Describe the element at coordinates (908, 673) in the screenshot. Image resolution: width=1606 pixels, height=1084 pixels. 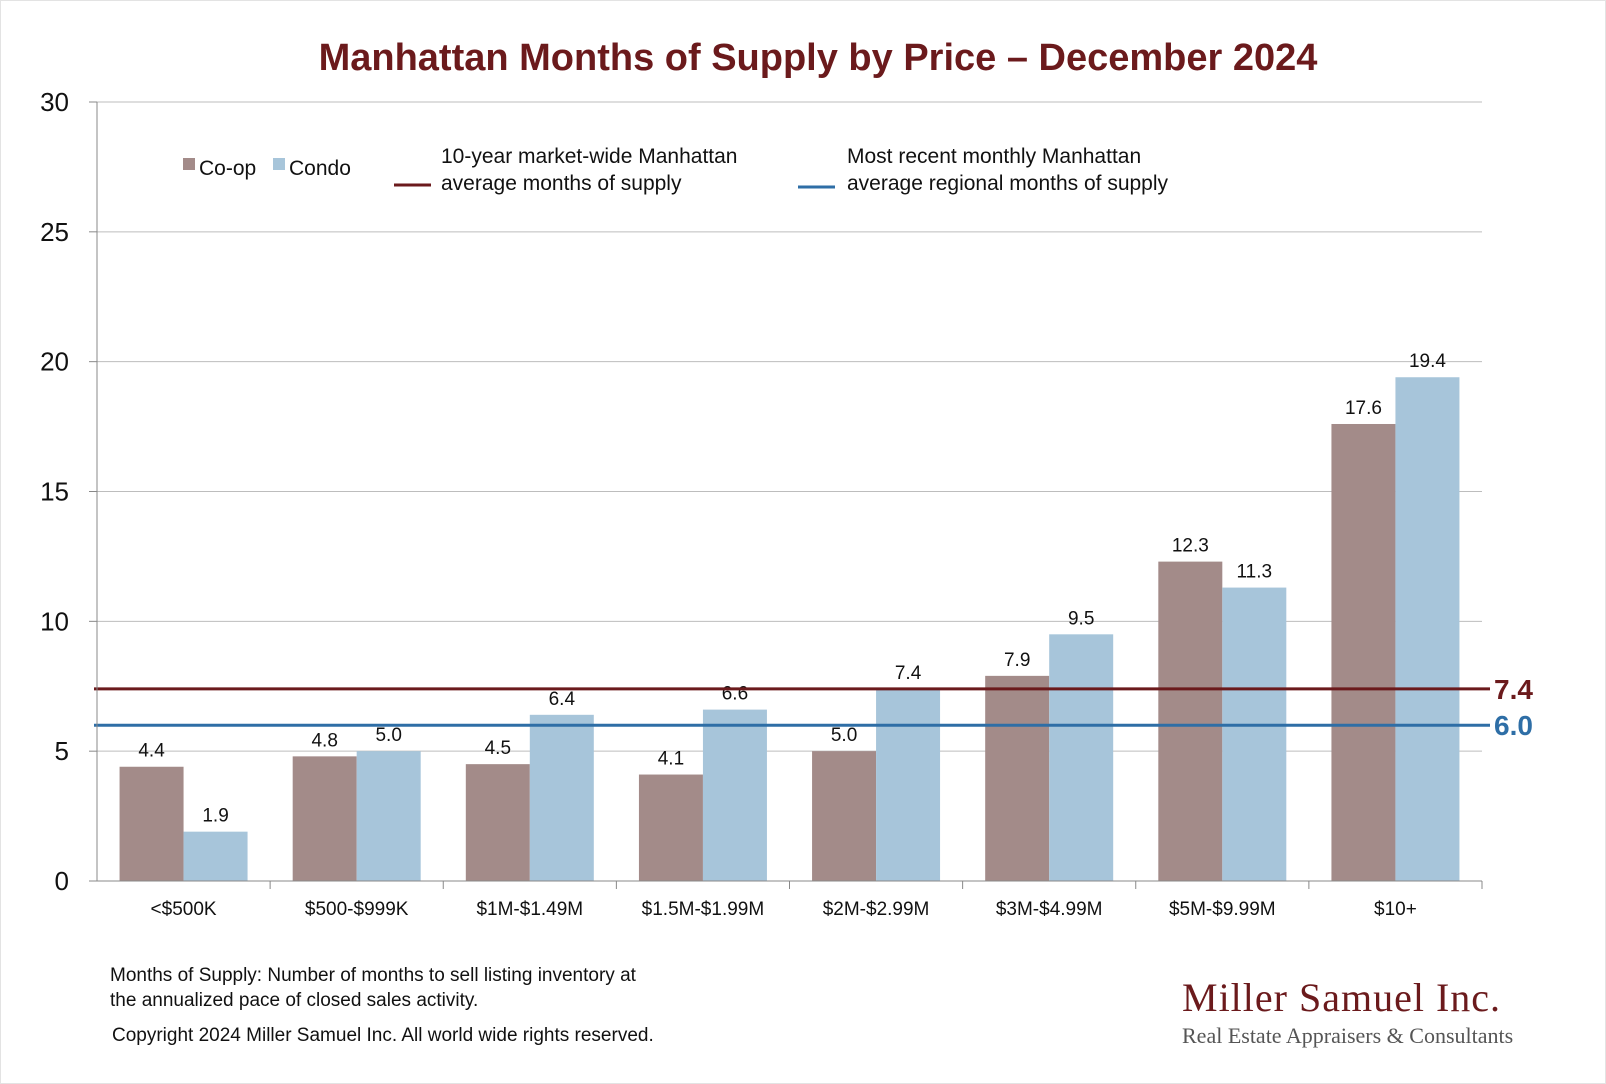
I see `data-label: 7.4` at that location.